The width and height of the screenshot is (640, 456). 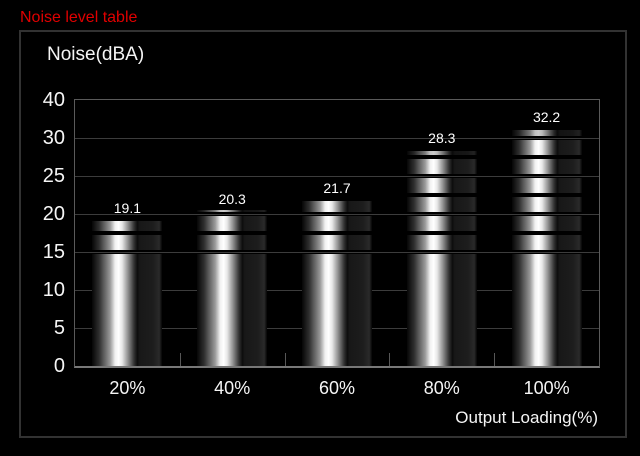 What do you see at coordinates (127, 388) in the screenshot?
I see `x-tick-label: 20%` at bounding box center [127, 388].